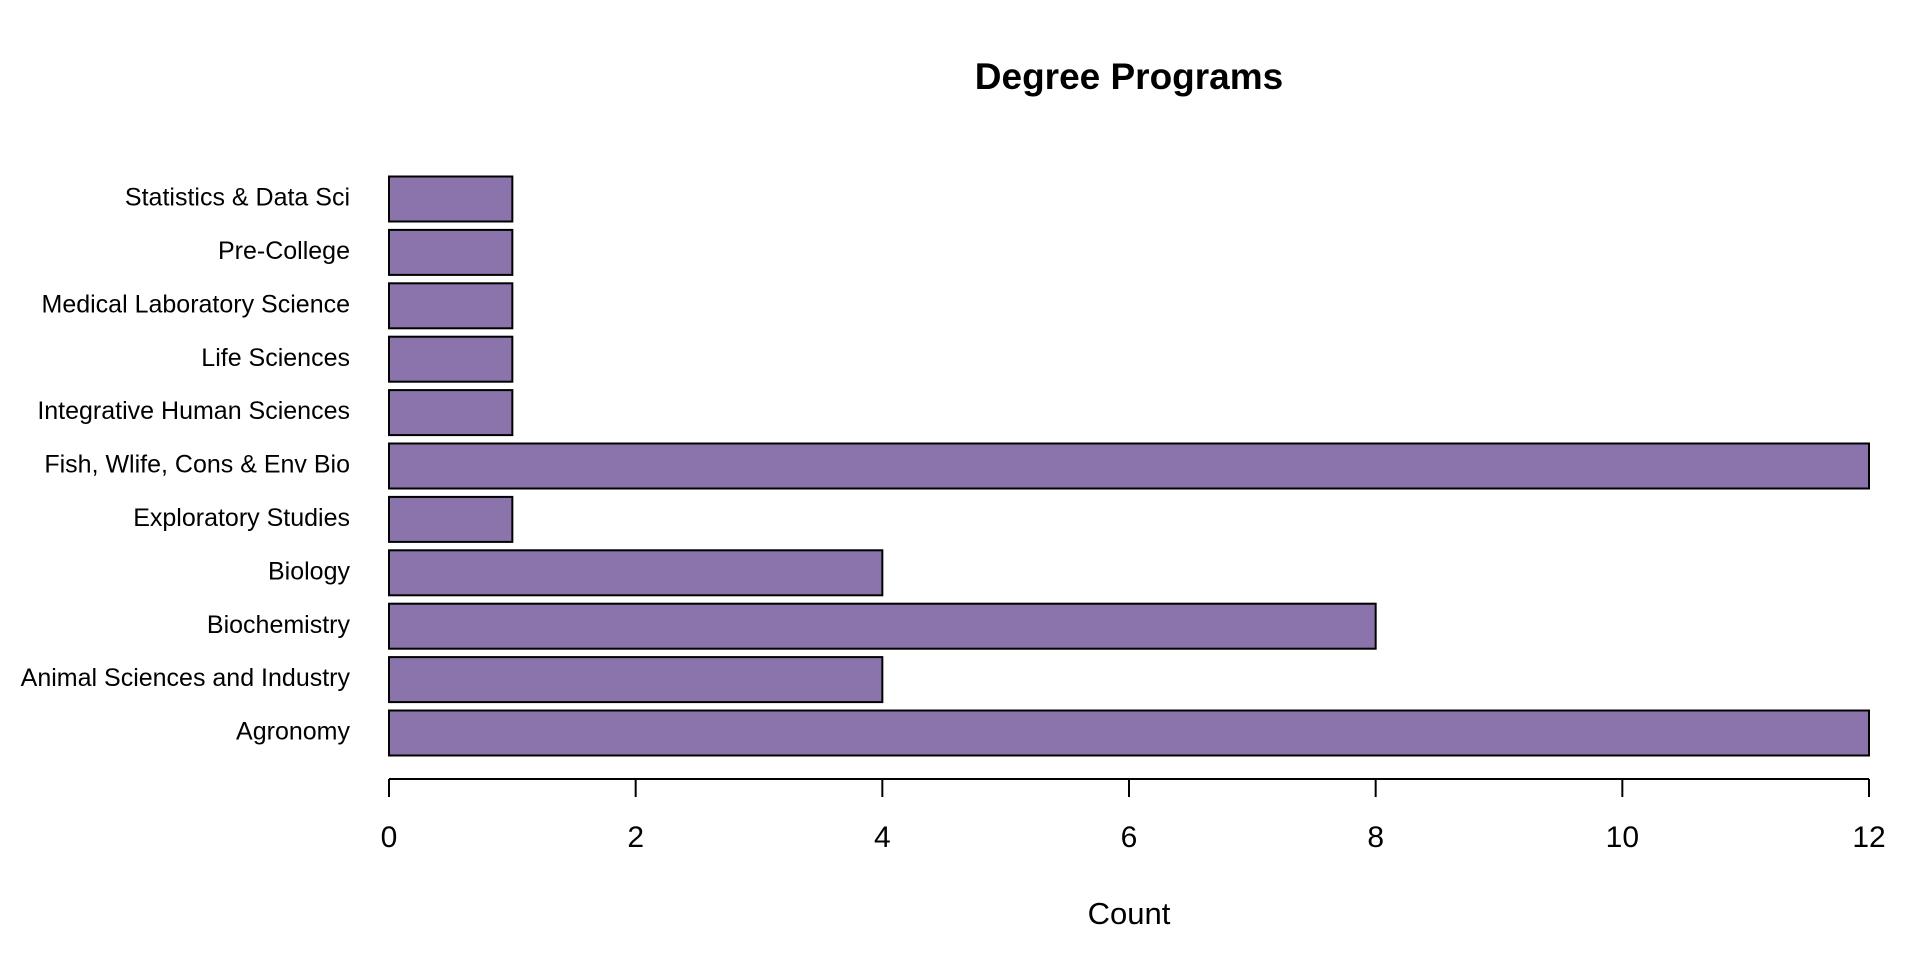 This screenshot has height=960, width=1920. What do you see at coordinates (237, 198) in the screenshot?
I see `y-tick-label: Statistics & Data Sci` at bounding box center [237, 198].